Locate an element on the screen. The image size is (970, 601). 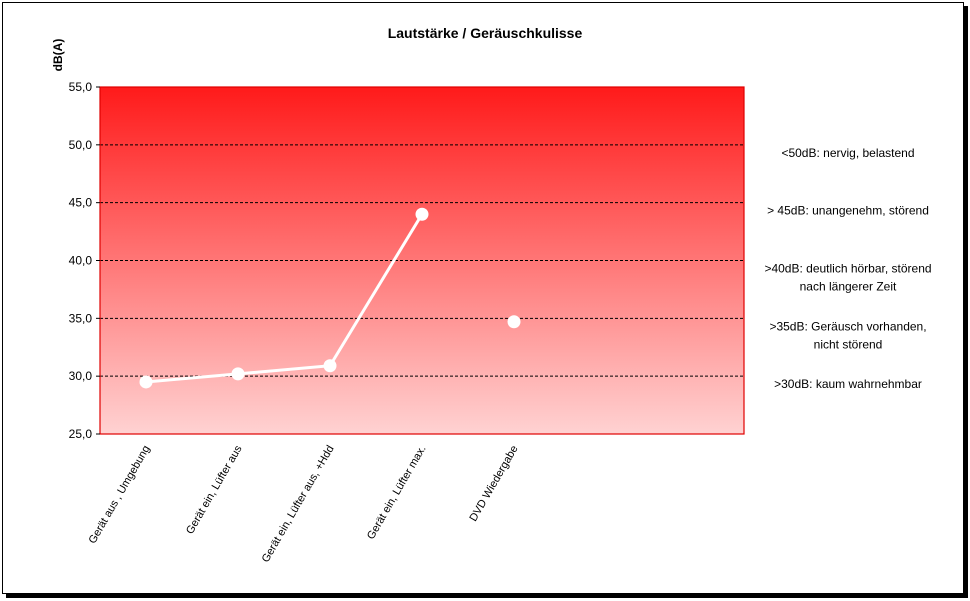
threshold-annotation: <50dB: nervig, belastend is located at coordinates (847, 153).